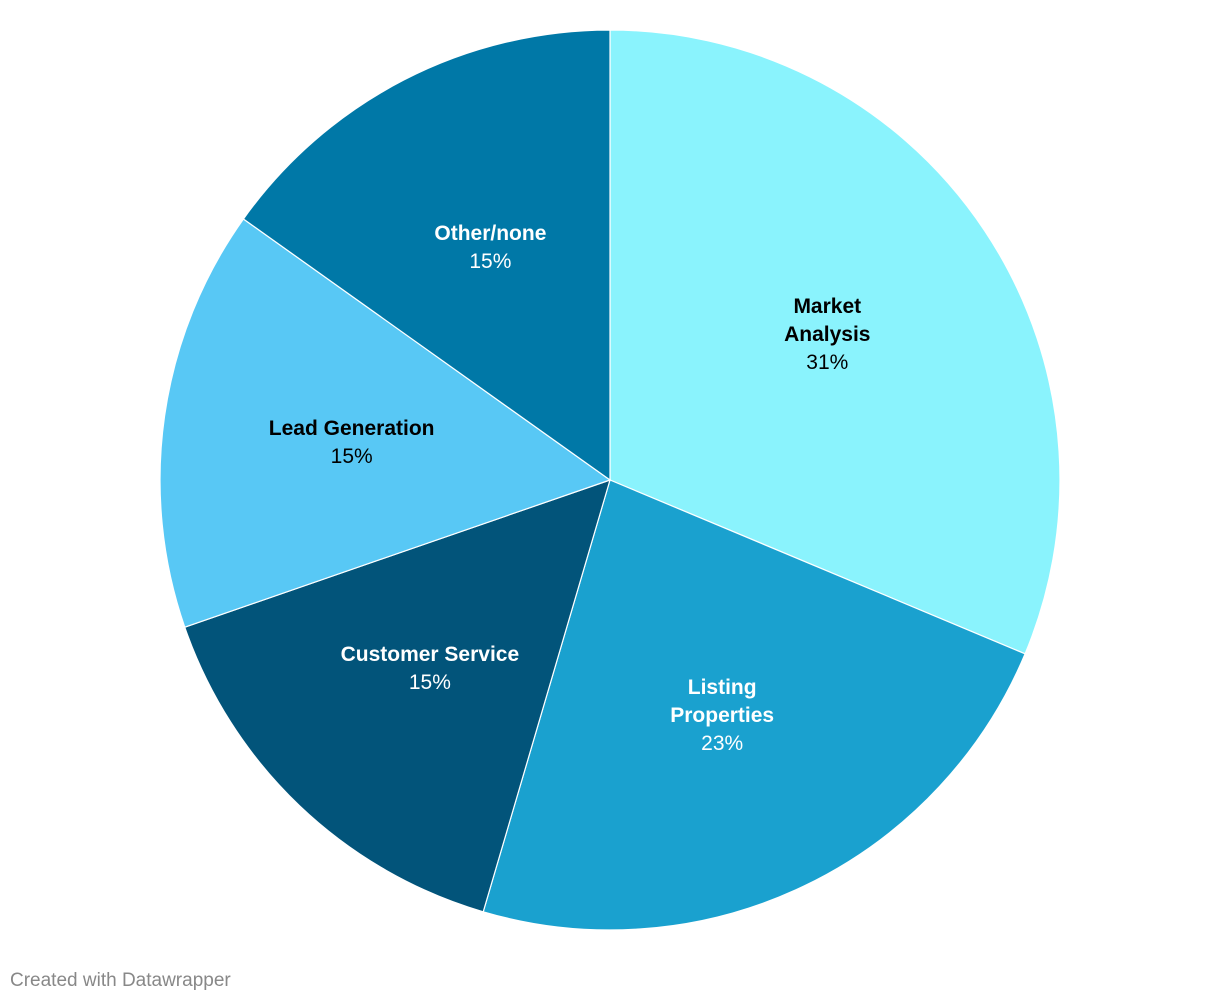  What do you see at coordinates (722, 743) in the screenshot?
I see `value-label: 23%` at bounding box center [722, 743].